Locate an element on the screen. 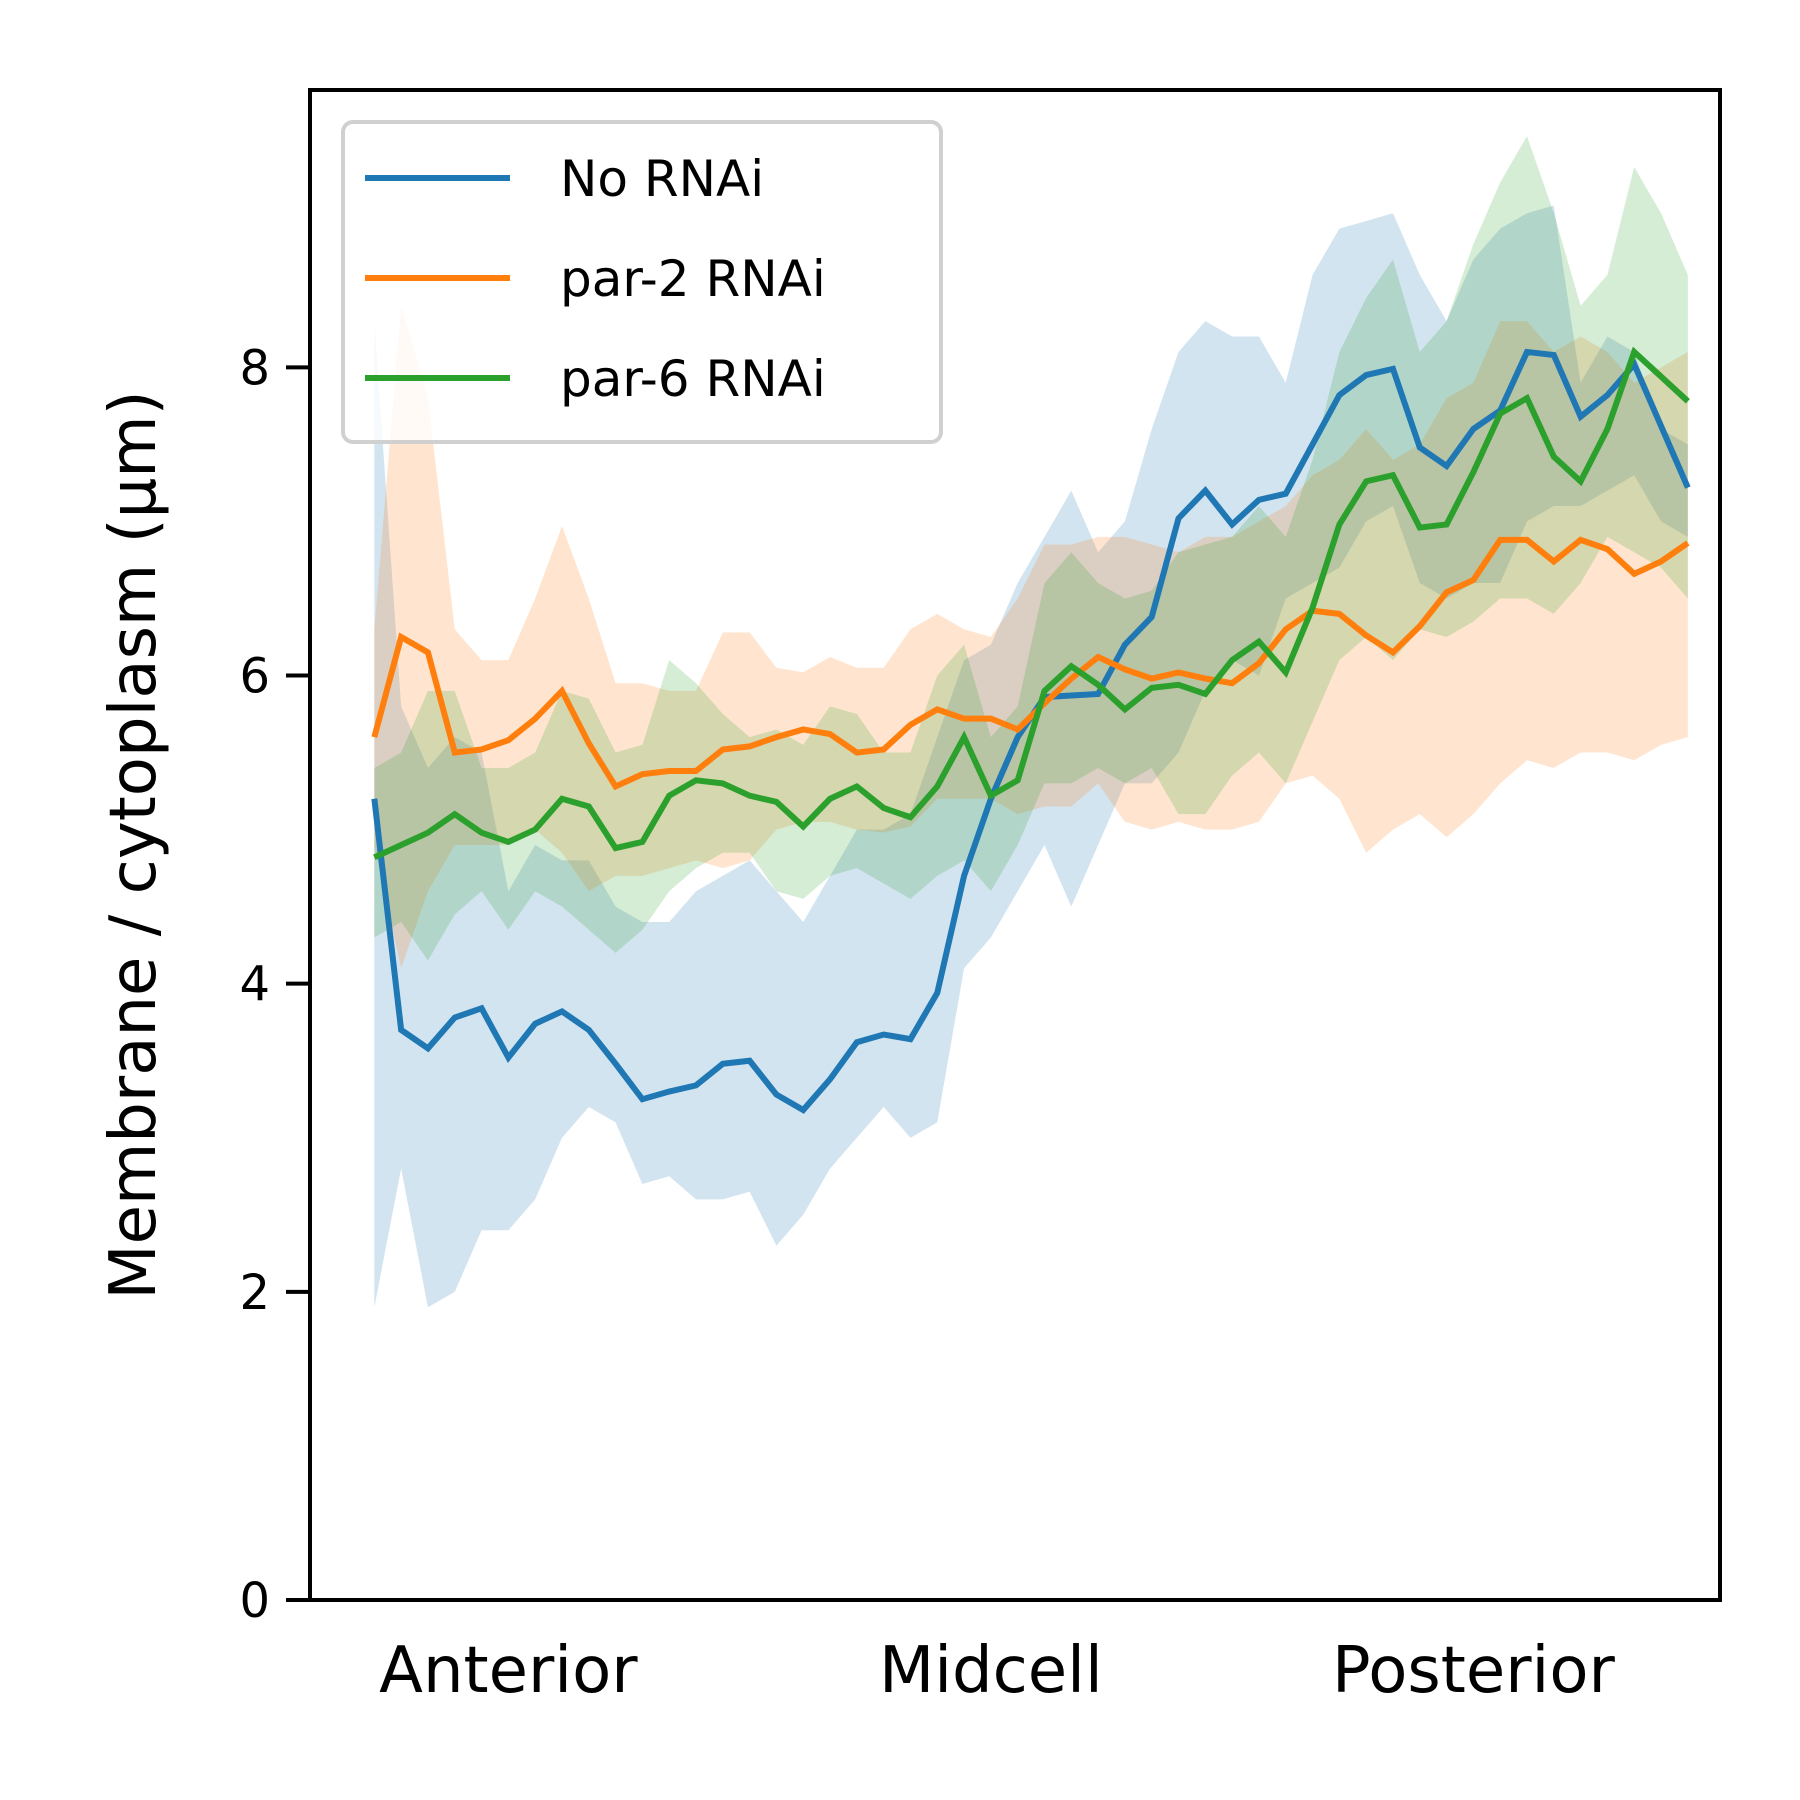  legend-label-no-rnai: No RNAi is located at coordinates (662, 179).